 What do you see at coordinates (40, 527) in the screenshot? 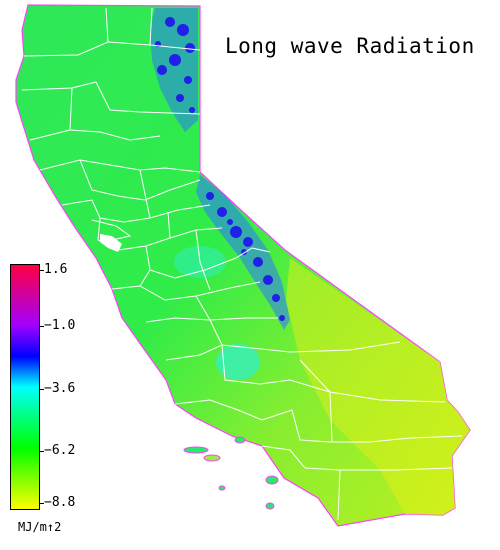
I see `legend-unit-label: MJ/m↑2` at bounding box center [40, 527].